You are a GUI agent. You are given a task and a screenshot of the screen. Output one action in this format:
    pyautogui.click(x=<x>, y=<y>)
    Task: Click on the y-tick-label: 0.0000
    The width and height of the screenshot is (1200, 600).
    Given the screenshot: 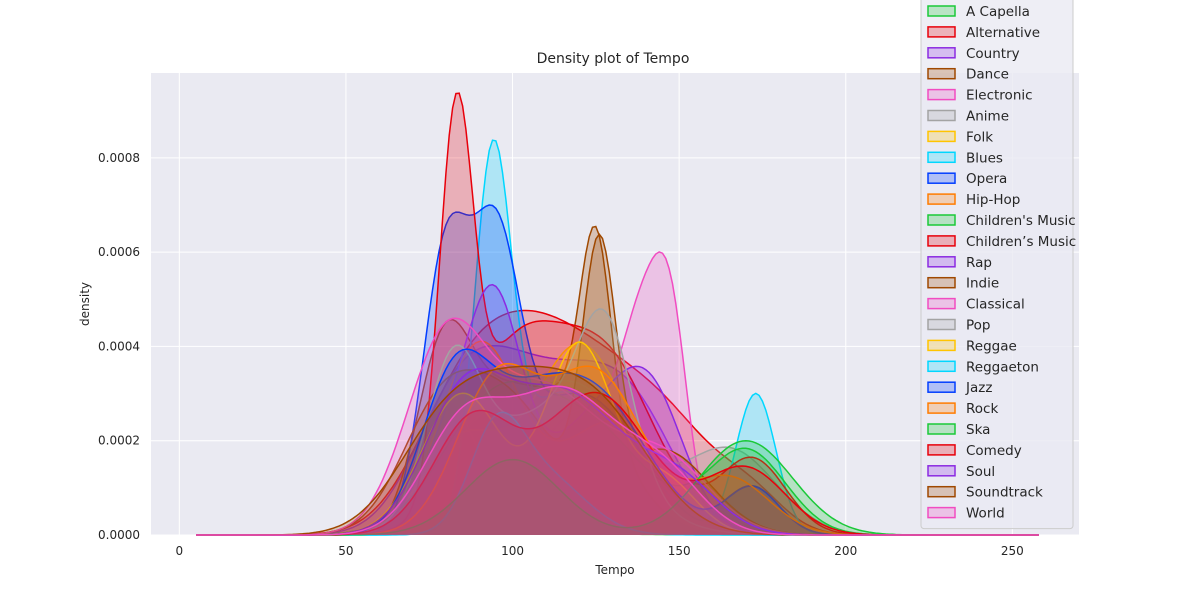 What is the action you would take?
    pyautogui.click(x=119, y=535)
    